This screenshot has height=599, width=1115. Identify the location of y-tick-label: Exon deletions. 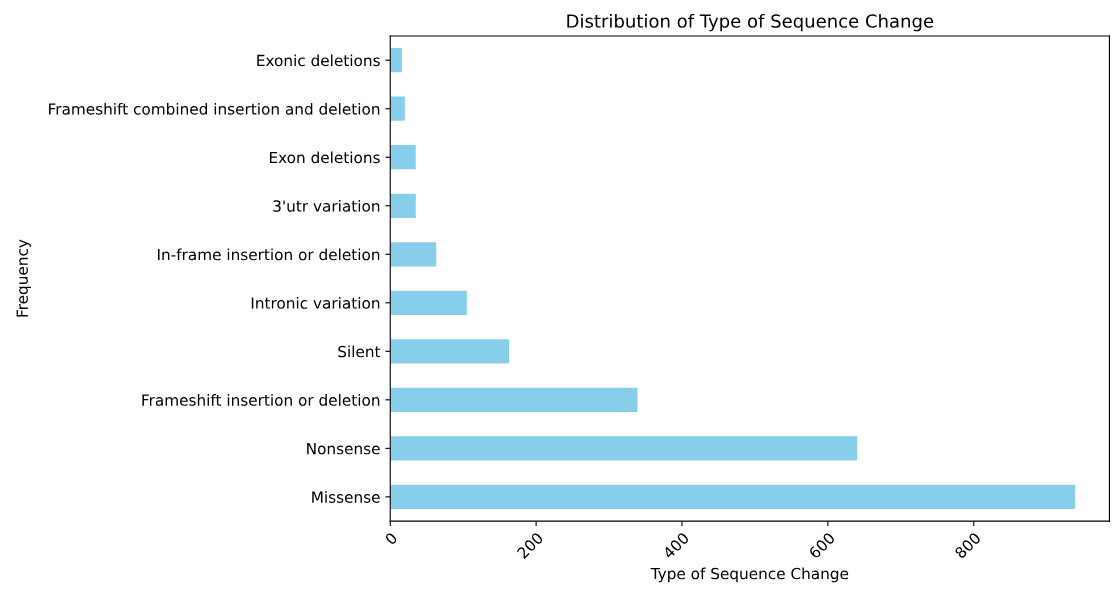
(324, 157).